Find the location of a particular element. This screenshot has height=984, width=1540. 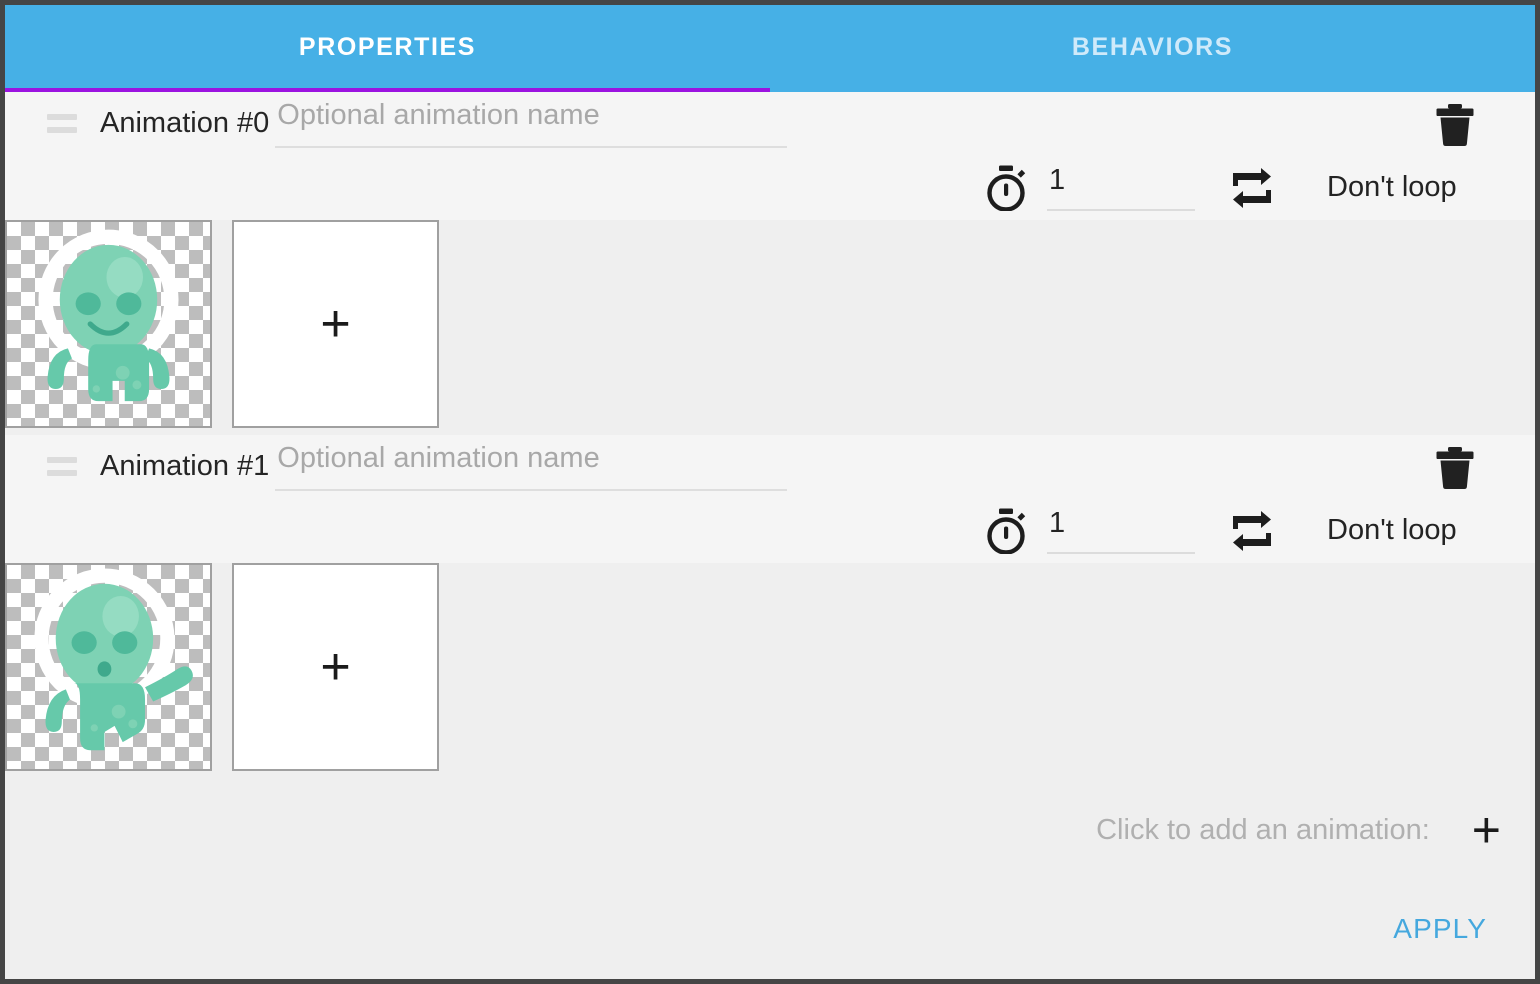

tab-behaviors-label: BEHAVIORS is located at coordinates (1152, 46).